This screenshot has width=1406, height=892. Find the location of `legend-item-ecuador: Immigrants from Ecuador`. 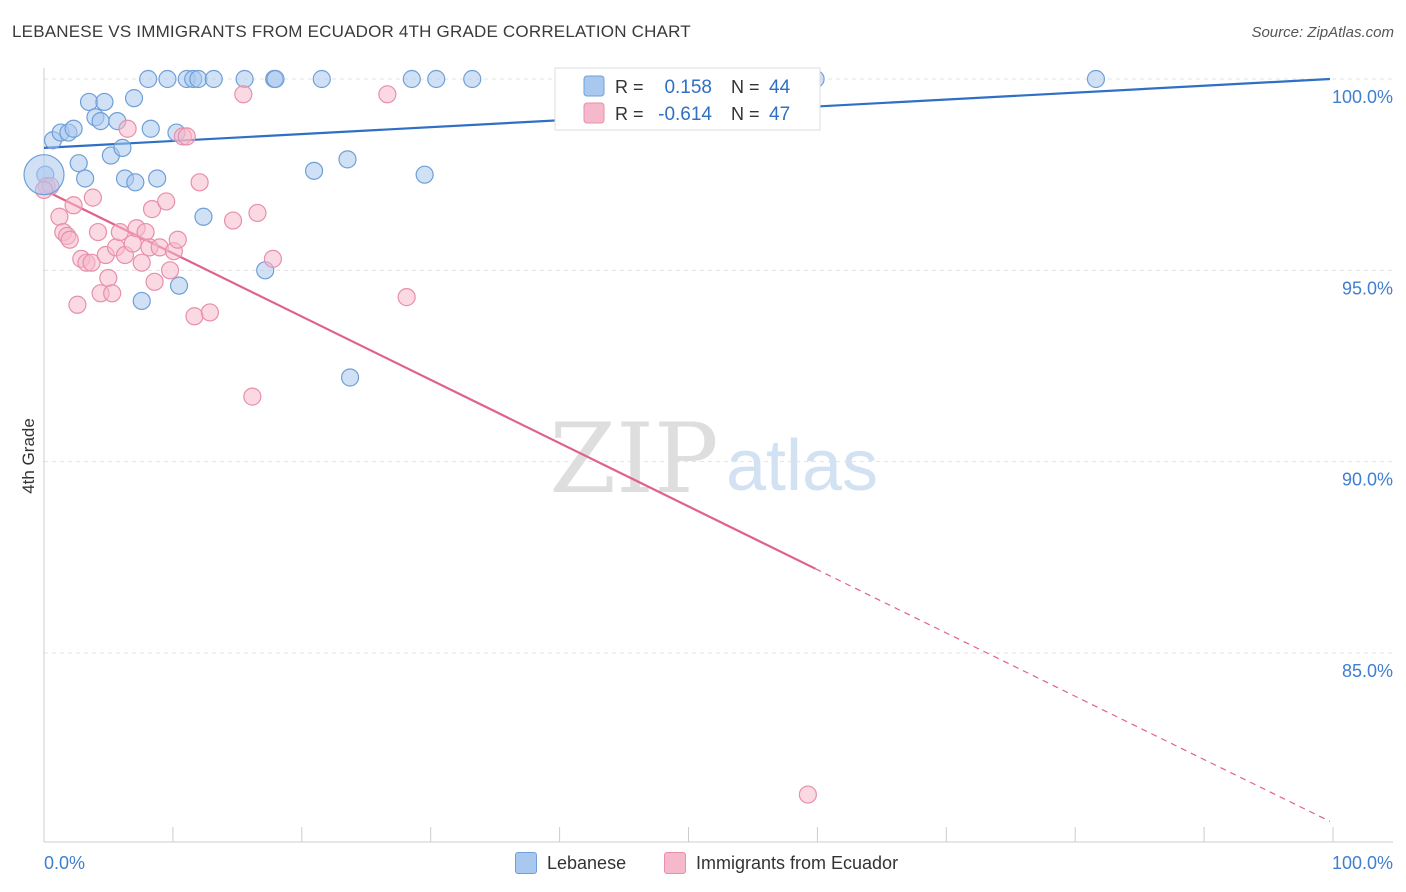

legend-item-ecuador: Immigrants from Ecuador is located at coordinates (781, 863).